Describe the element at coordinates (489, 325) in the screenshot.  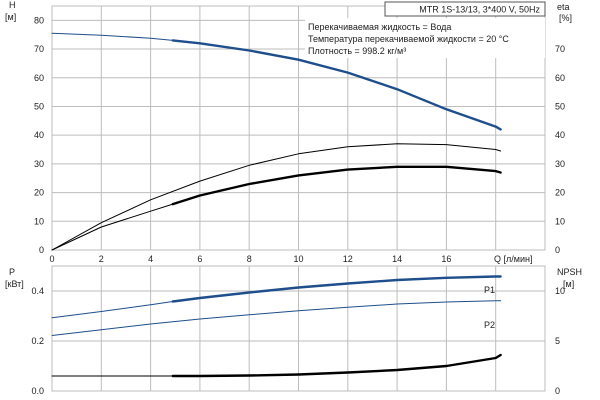
I see `p2-curve-label: P2` at that location.